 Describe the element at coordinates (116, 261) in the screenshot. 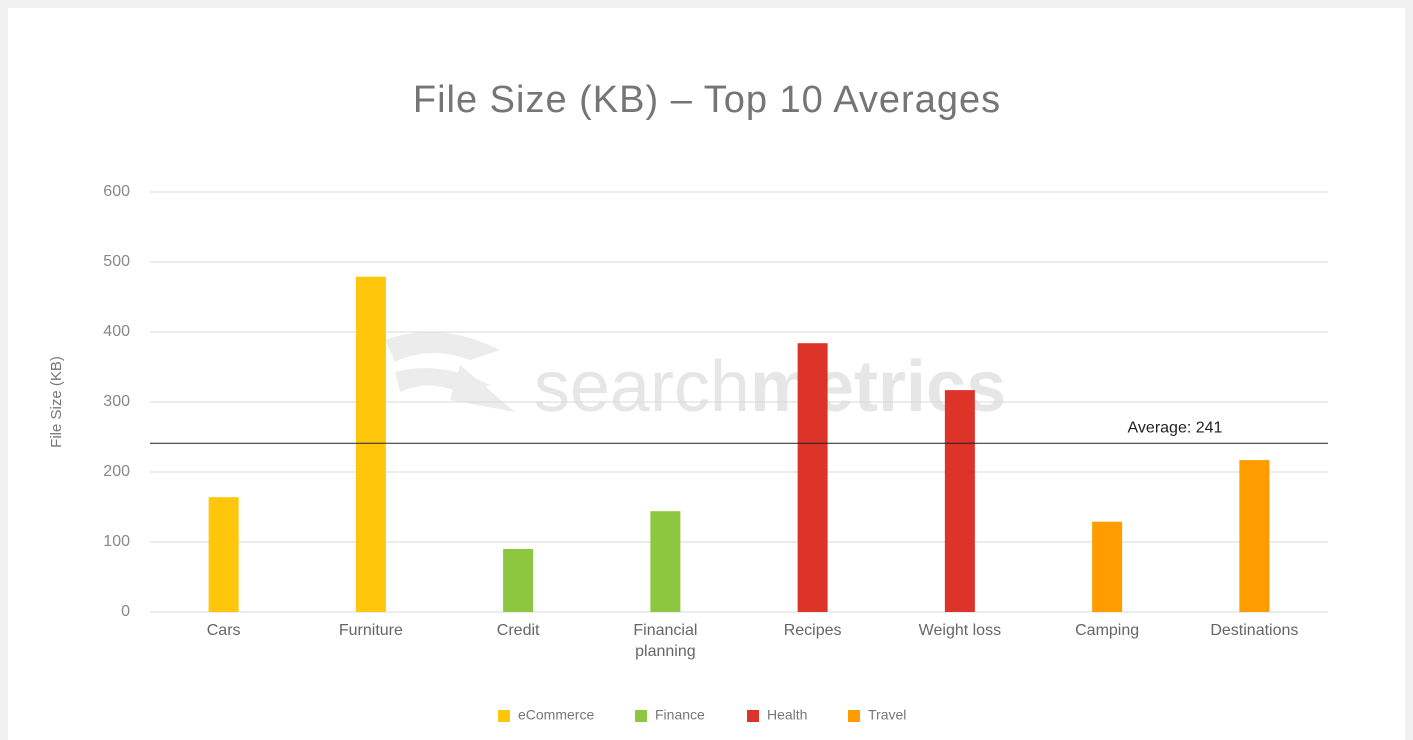

I see `y-tick-label: 500` at that location.